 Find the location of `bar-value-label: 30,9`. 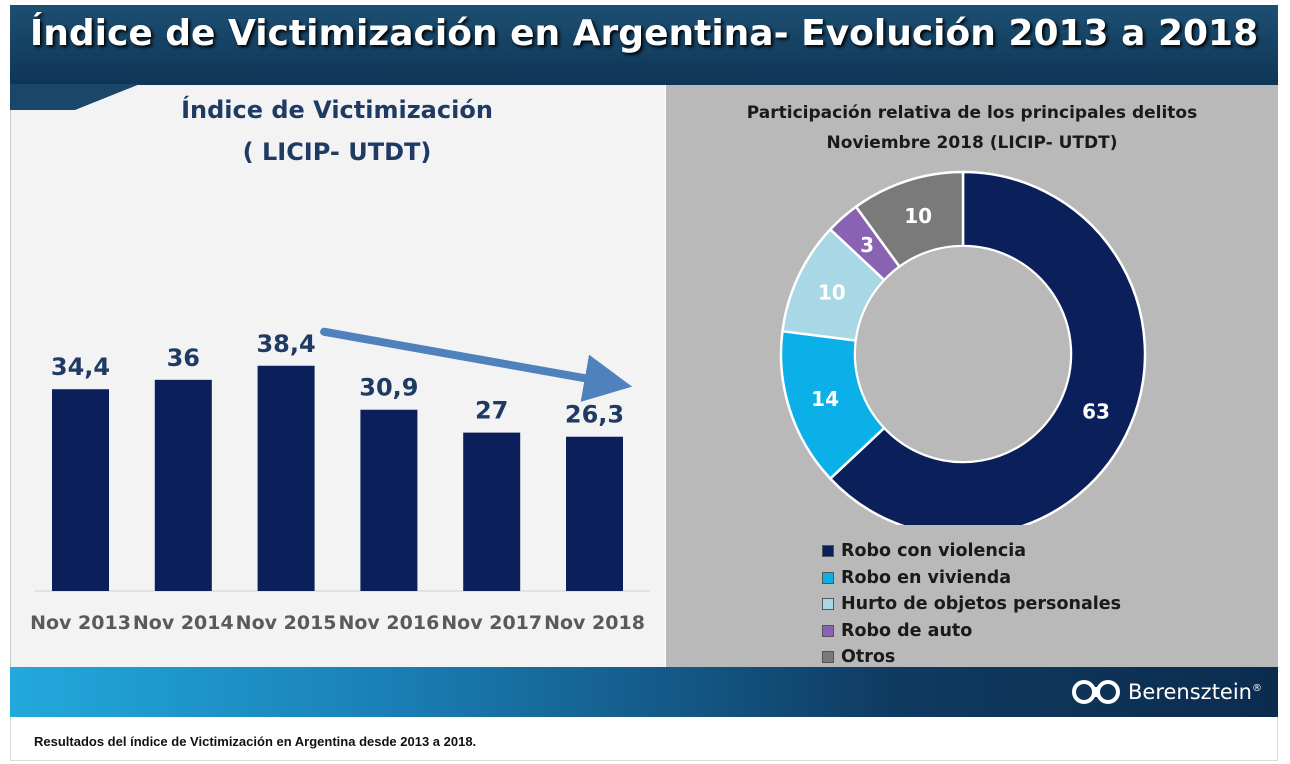

bar-value-label: 30,9 is located at coordinates (388, 388).